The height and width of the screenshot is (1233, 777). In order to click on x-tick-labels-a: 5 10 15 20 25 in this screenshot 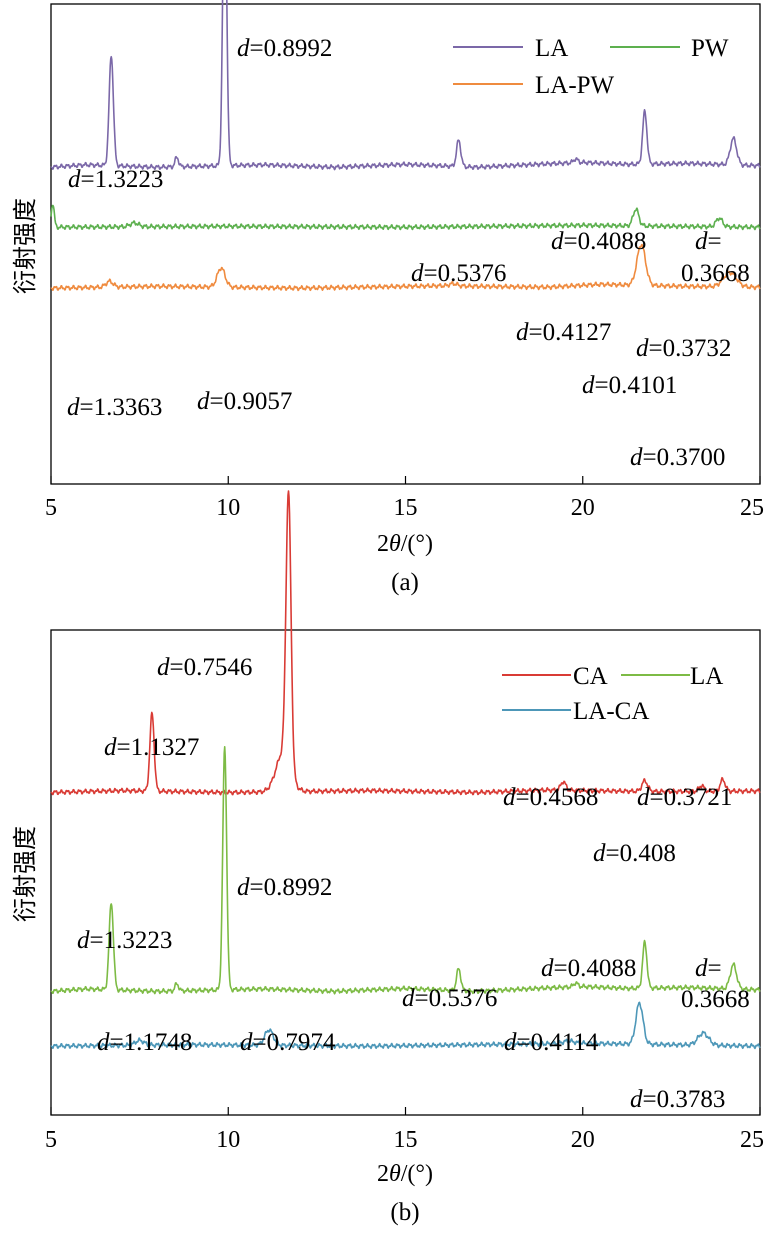, I will do `click(404, 508)`.